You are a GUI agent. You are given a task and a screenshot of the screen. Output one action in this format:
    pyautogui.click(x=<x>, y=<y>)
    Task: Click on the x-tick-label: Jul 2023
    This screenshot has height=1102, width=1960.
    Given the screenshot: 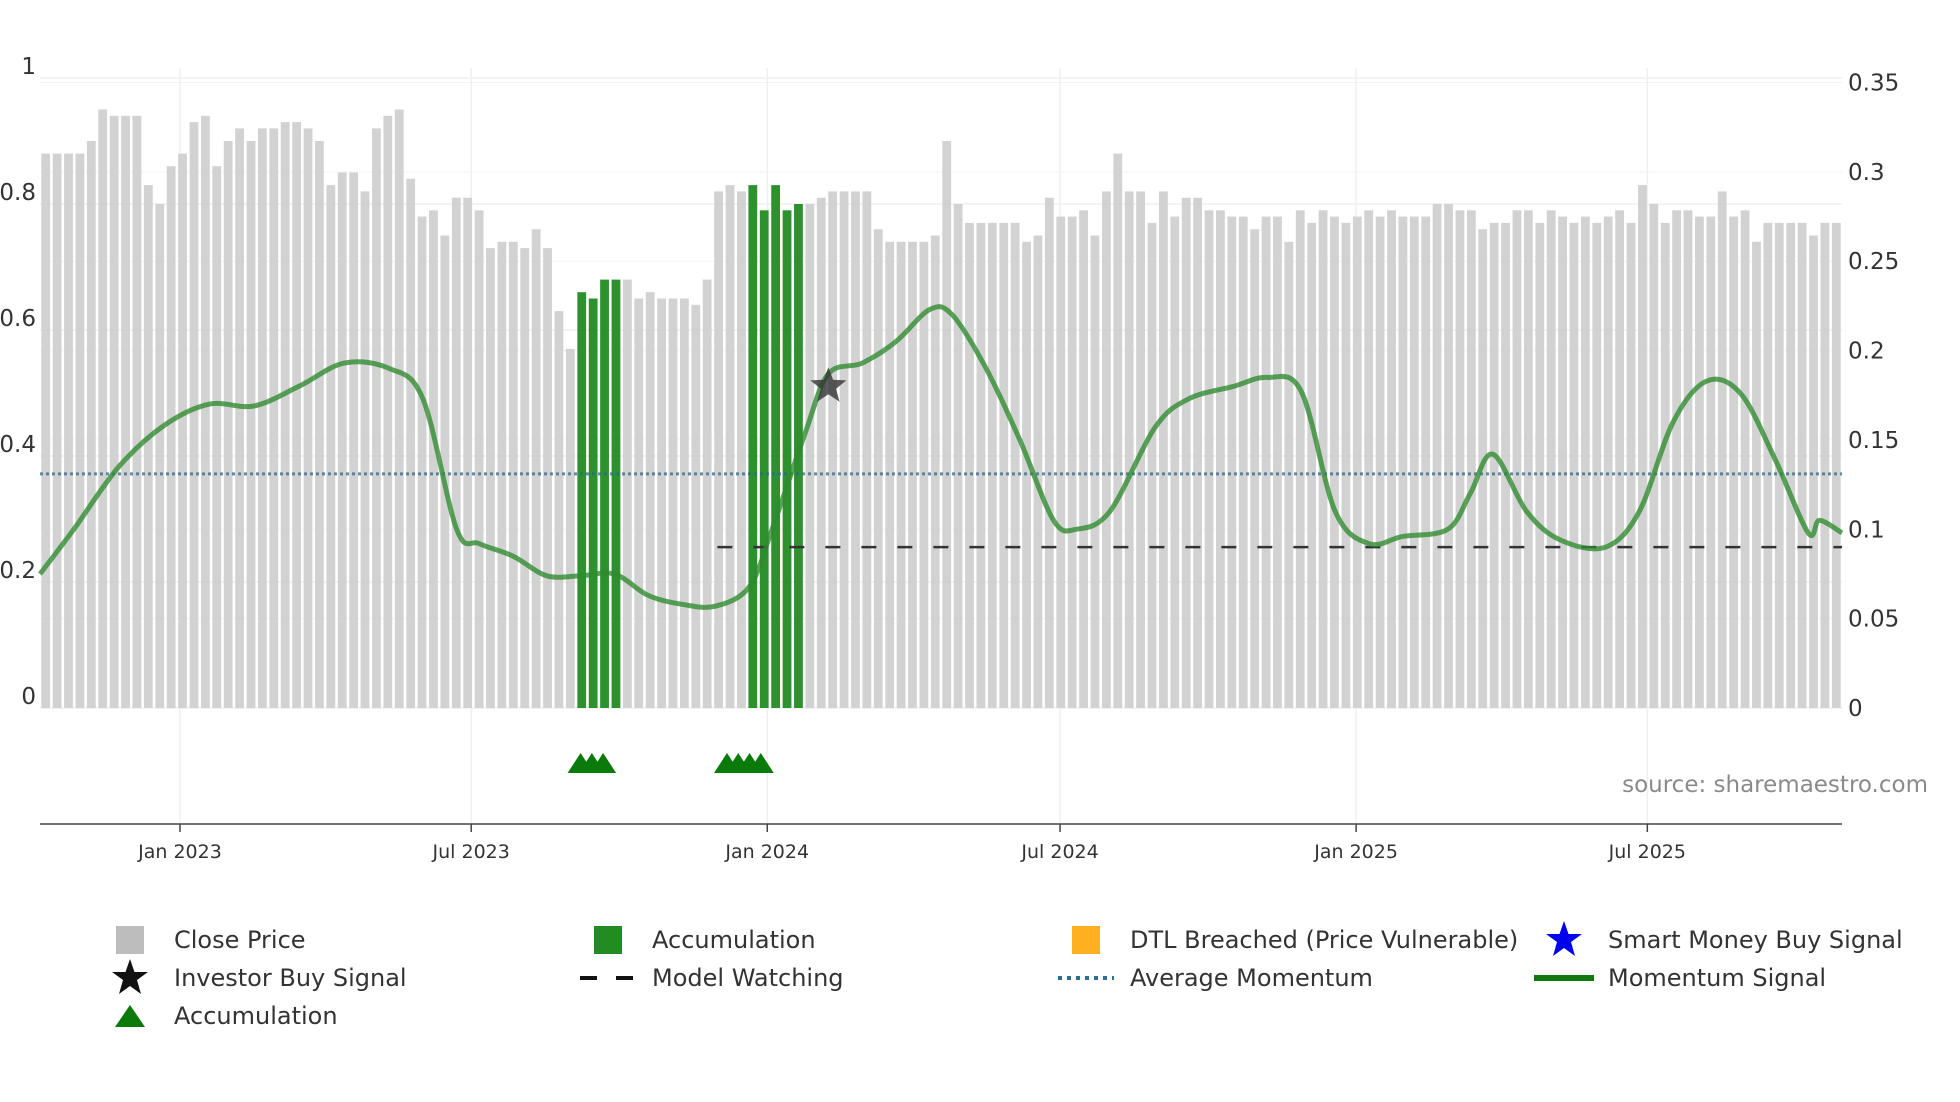 What is the action you would take?
    pyautogui.click(x=471, y=852)
    